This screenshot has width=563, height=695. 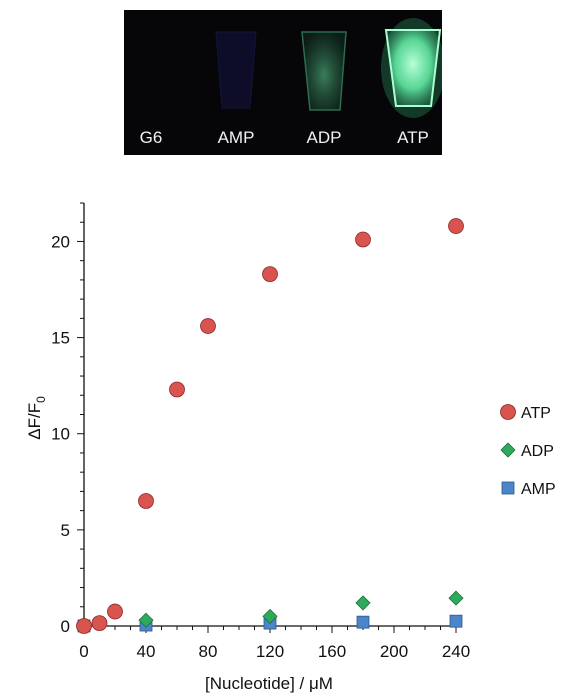 I want to click on y-axis-title: ΔF/F0, so click(x=36, y=418).